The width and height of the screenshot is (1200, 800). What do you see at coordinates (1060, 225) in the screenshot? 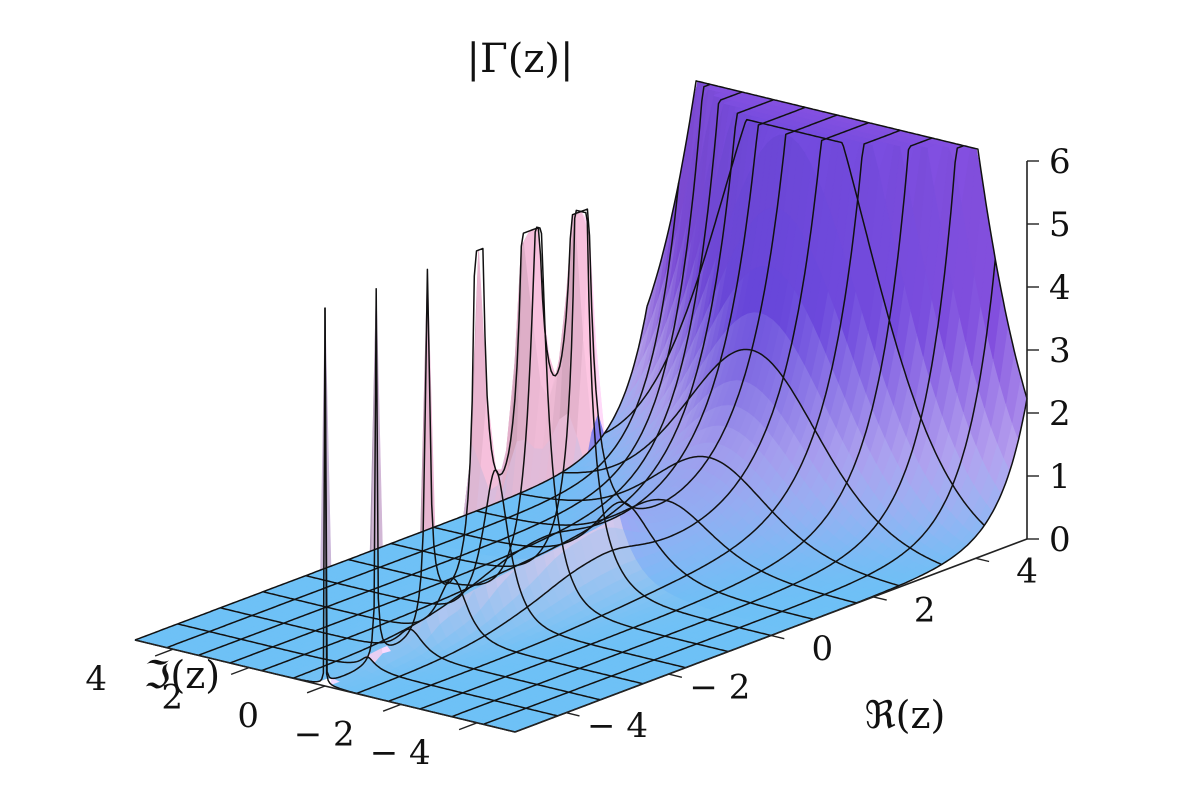
I see `z-tick-label: 5` at bounding box center [1060, 225].